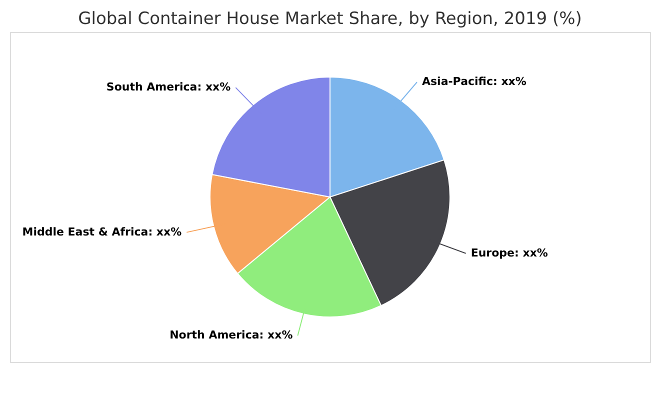 The image size is (660, 400). What do you see at coordinates (509, 253) in the screenshot?
I see `slice-label: Europe: xx%` at bounding box center [509, 253].